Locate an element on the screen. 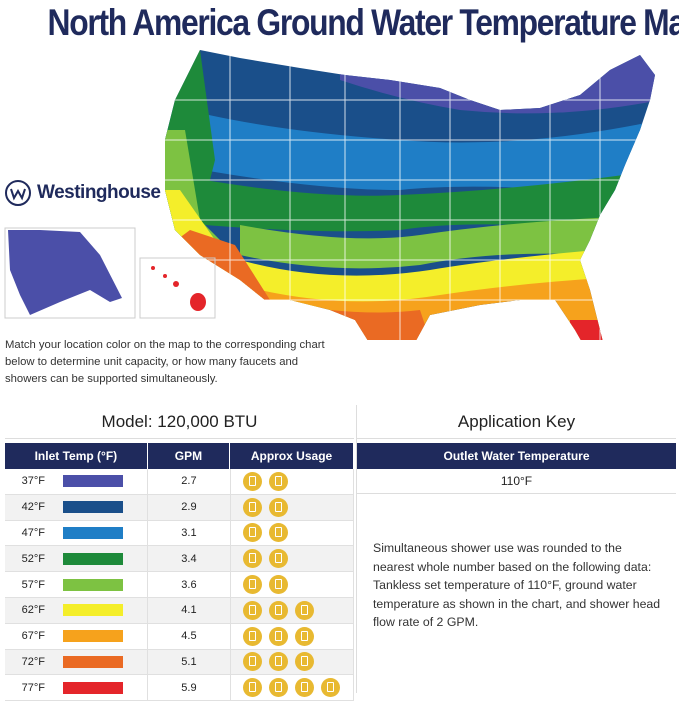 Image resolution: width=679 pixels, height=701 pixels. table-row: 77°F 5.9 is located at coordinates (180, 688).